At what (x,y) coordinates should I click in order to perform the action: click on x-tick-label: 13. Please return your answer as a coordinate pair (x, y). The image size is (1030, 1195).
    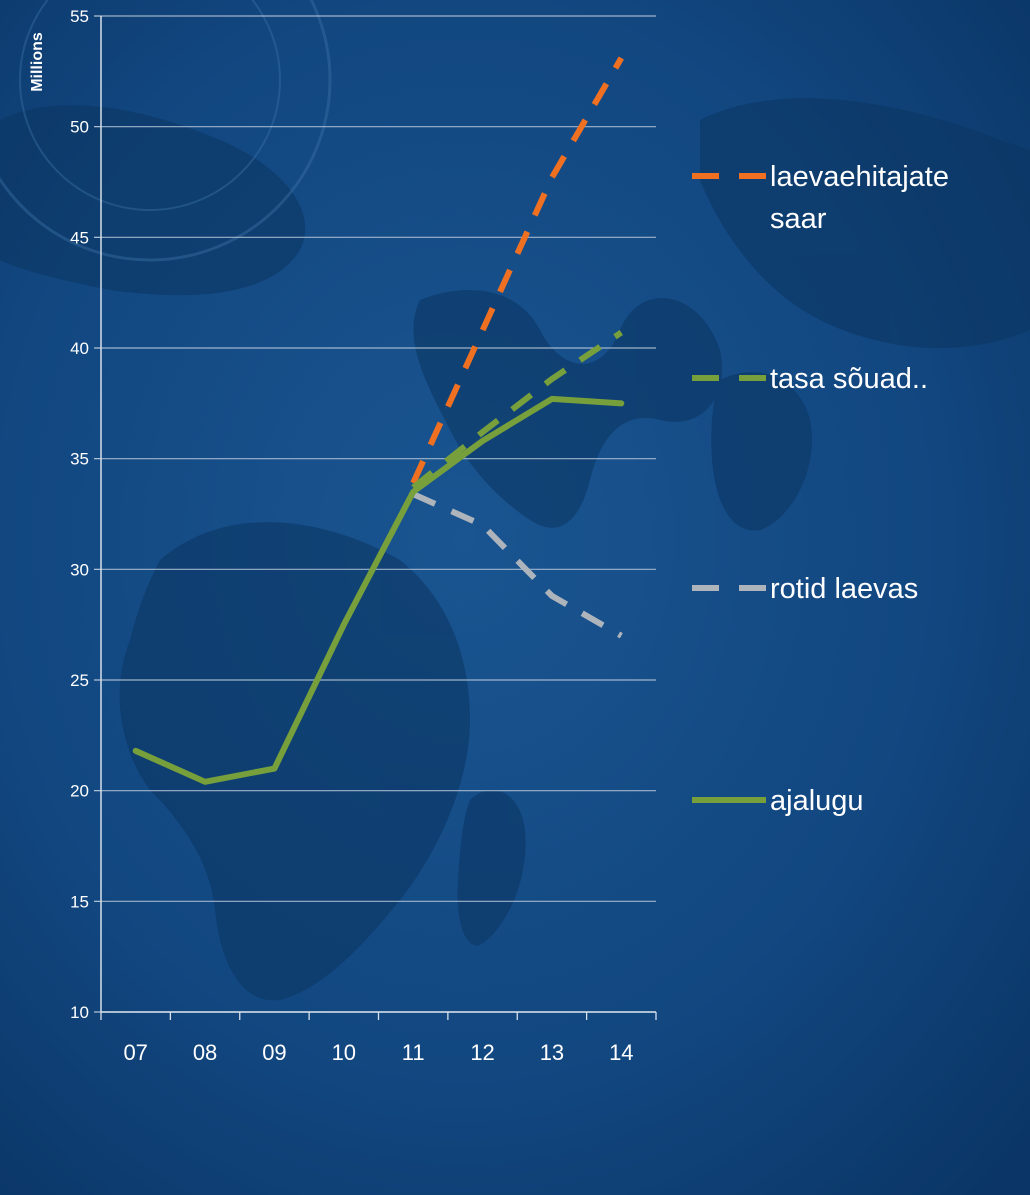
    Looking at the image, I should click on (552, 1052).